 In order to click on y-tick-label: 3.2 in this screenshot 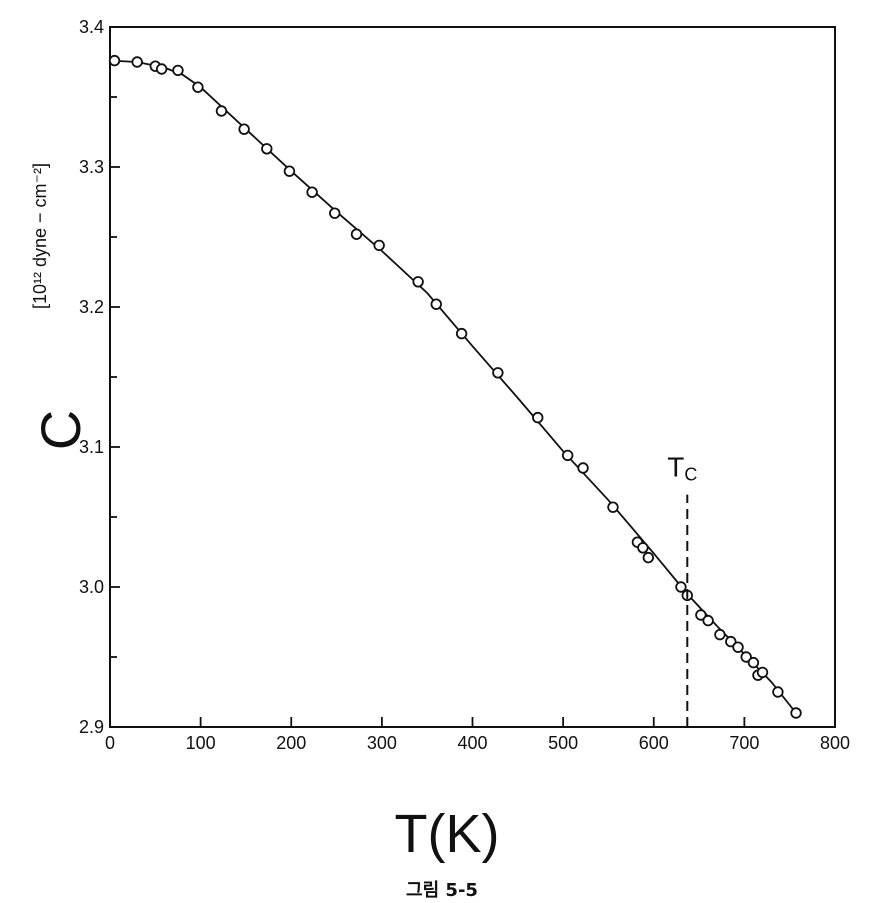, I will do `click(91, 307)`.